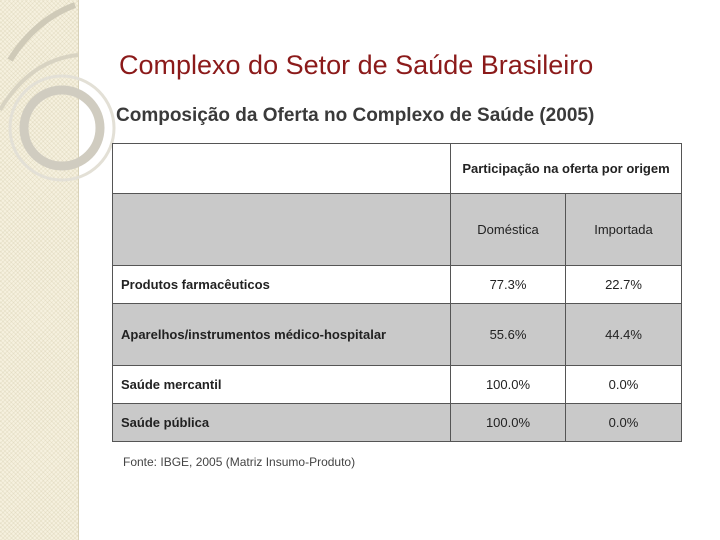  Describe the element at coordinates (623, 334) in the screenshot. I see `cell-importada: 44.4%` at that location.